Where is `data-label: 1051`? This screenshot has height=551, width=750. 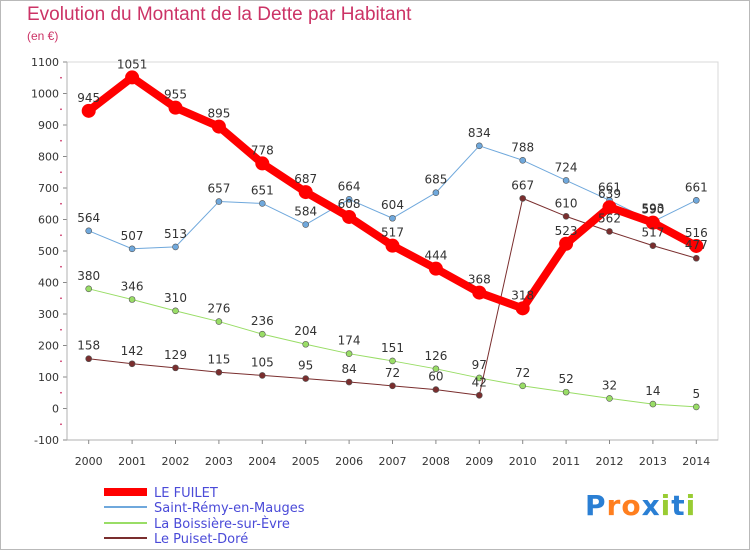
data-label: 1051 is located at coordinates (132, 64).